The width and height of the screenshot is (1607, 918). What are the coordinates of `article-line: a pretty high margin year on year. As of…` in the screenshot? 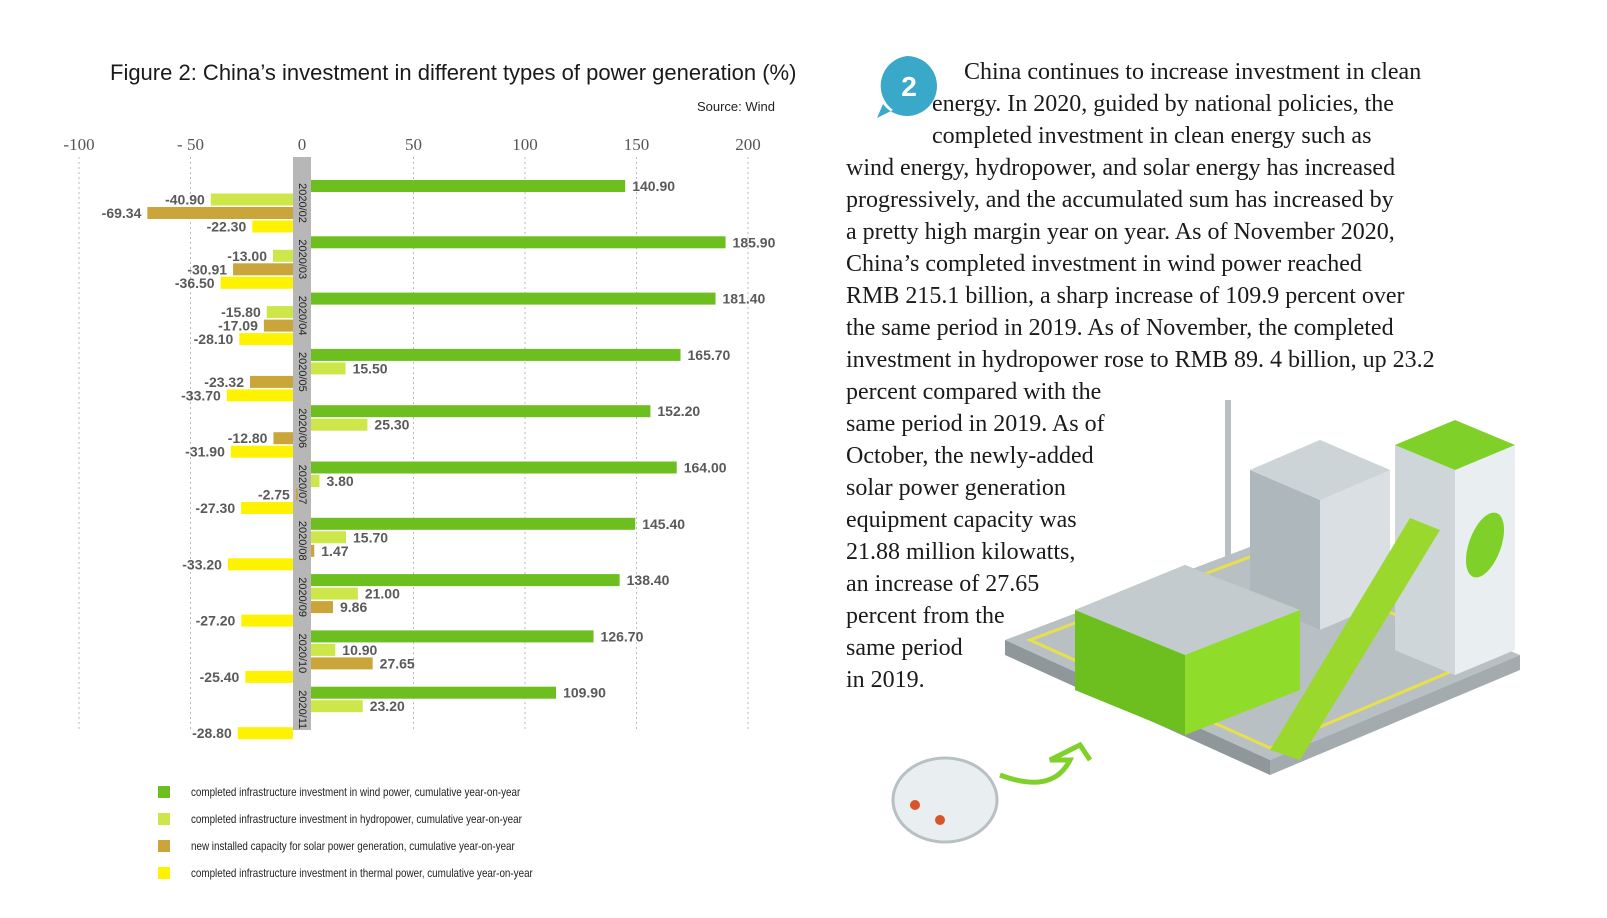 It's located at (1120, 232).